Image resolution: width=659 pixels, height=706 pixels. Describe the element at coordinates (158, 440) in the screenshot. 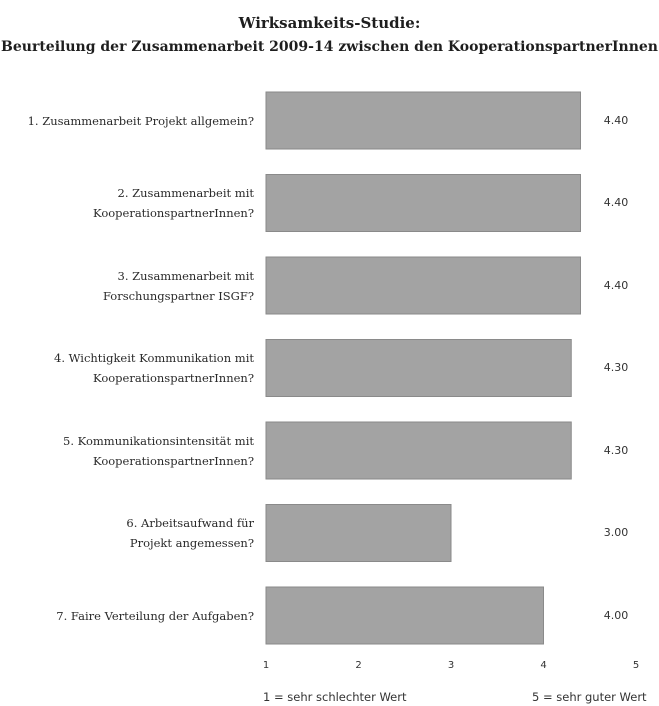

I see `category-label-line: 5. Kommunikationsintensität mit` at that location.